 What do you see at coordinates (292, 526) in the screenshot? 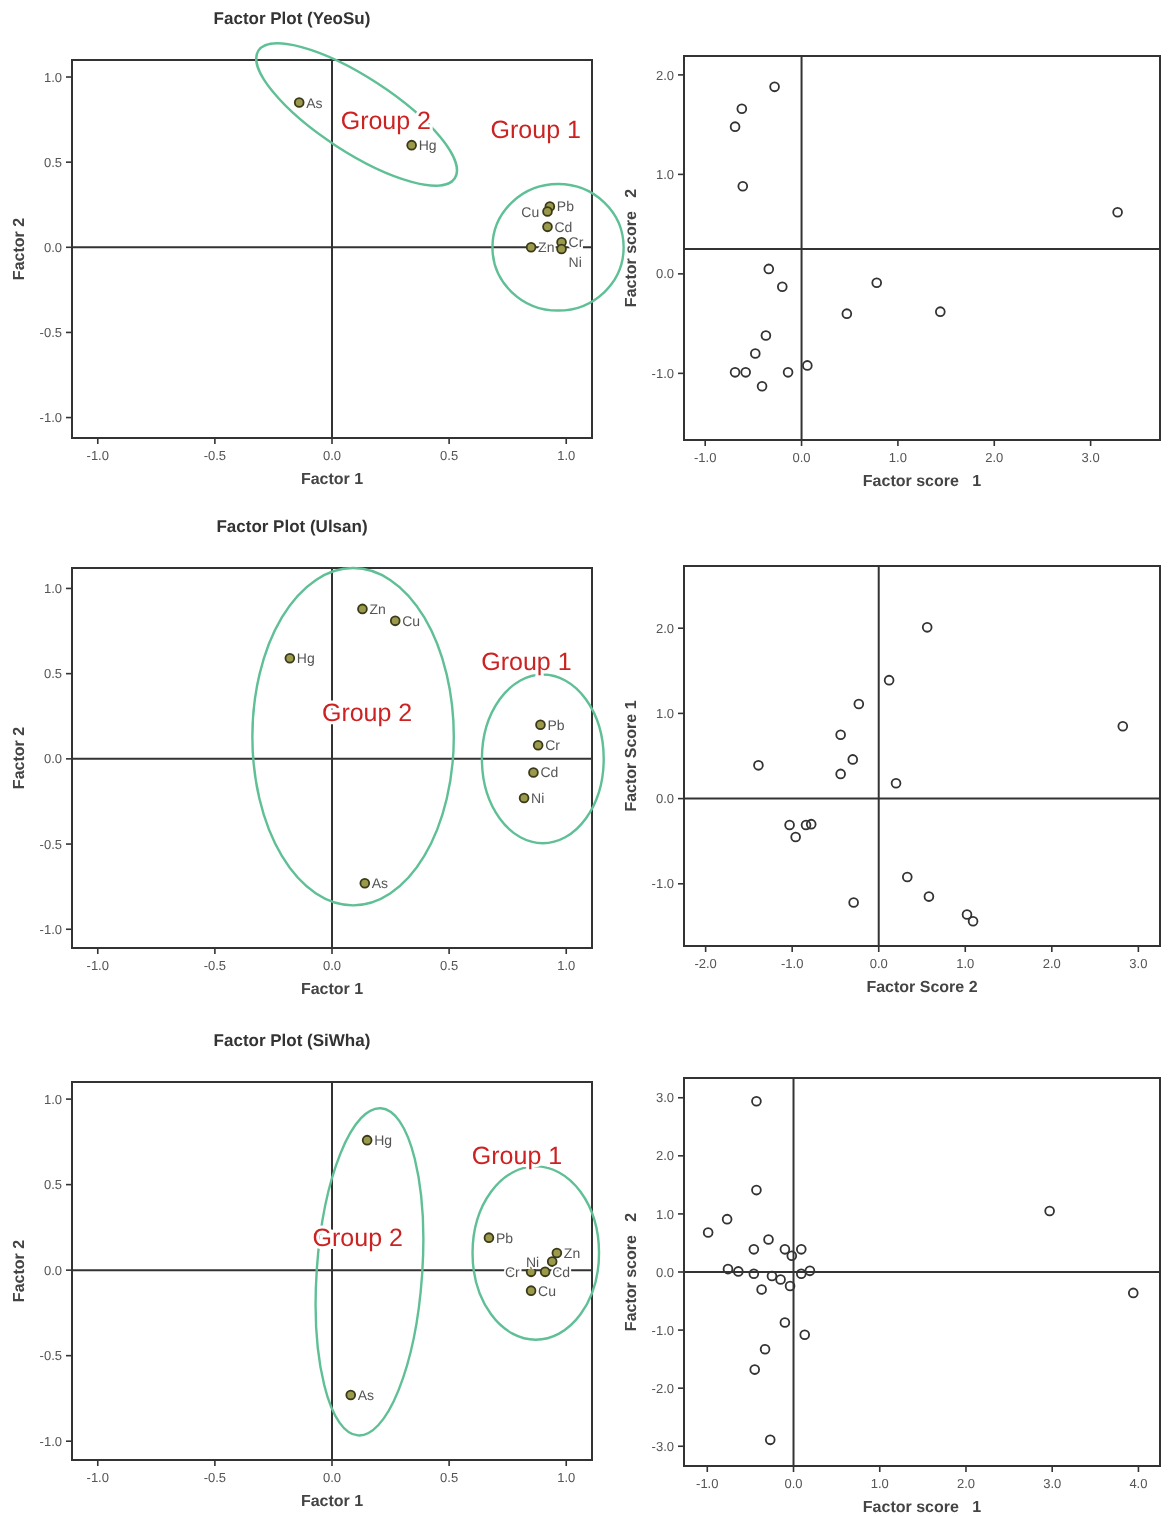
I see `chart-title: Factor Plot (Ulsan)` at bounding box center [292, 526].